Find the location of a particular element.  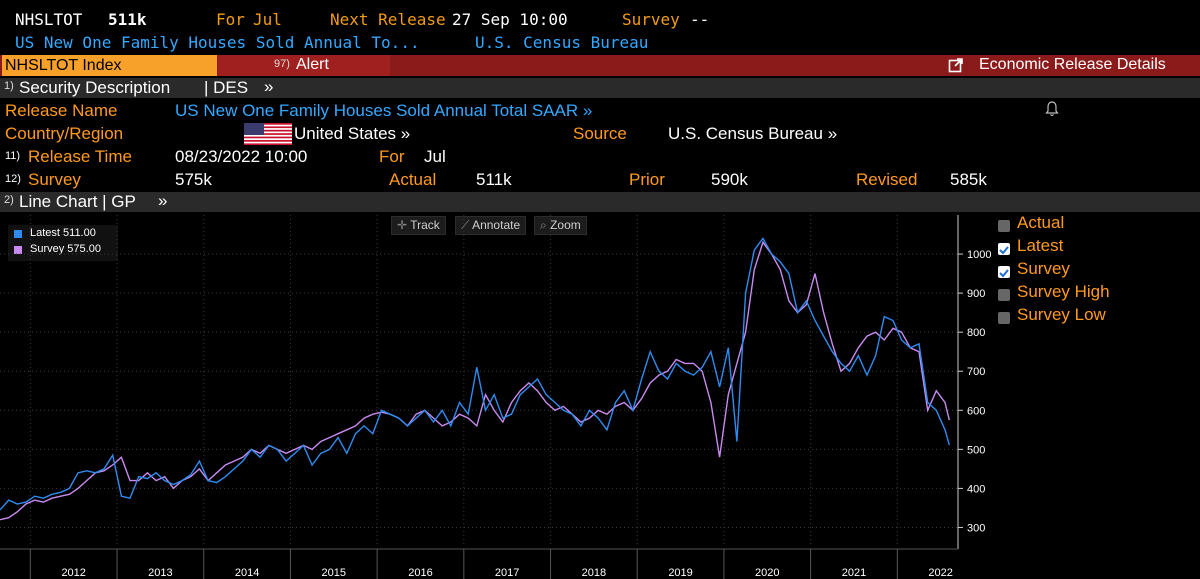

revised-value: 585k is located at coordinates (968, 179).